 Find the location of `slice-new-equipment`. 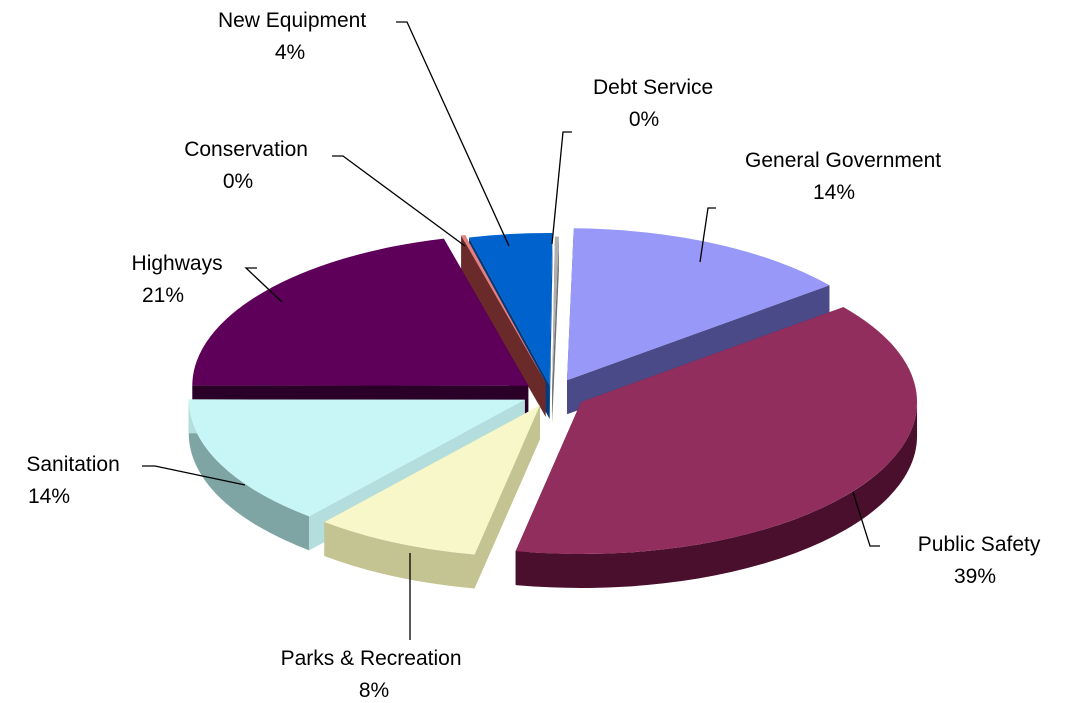

slice-new-equipment is located at coordinates (511, 309).